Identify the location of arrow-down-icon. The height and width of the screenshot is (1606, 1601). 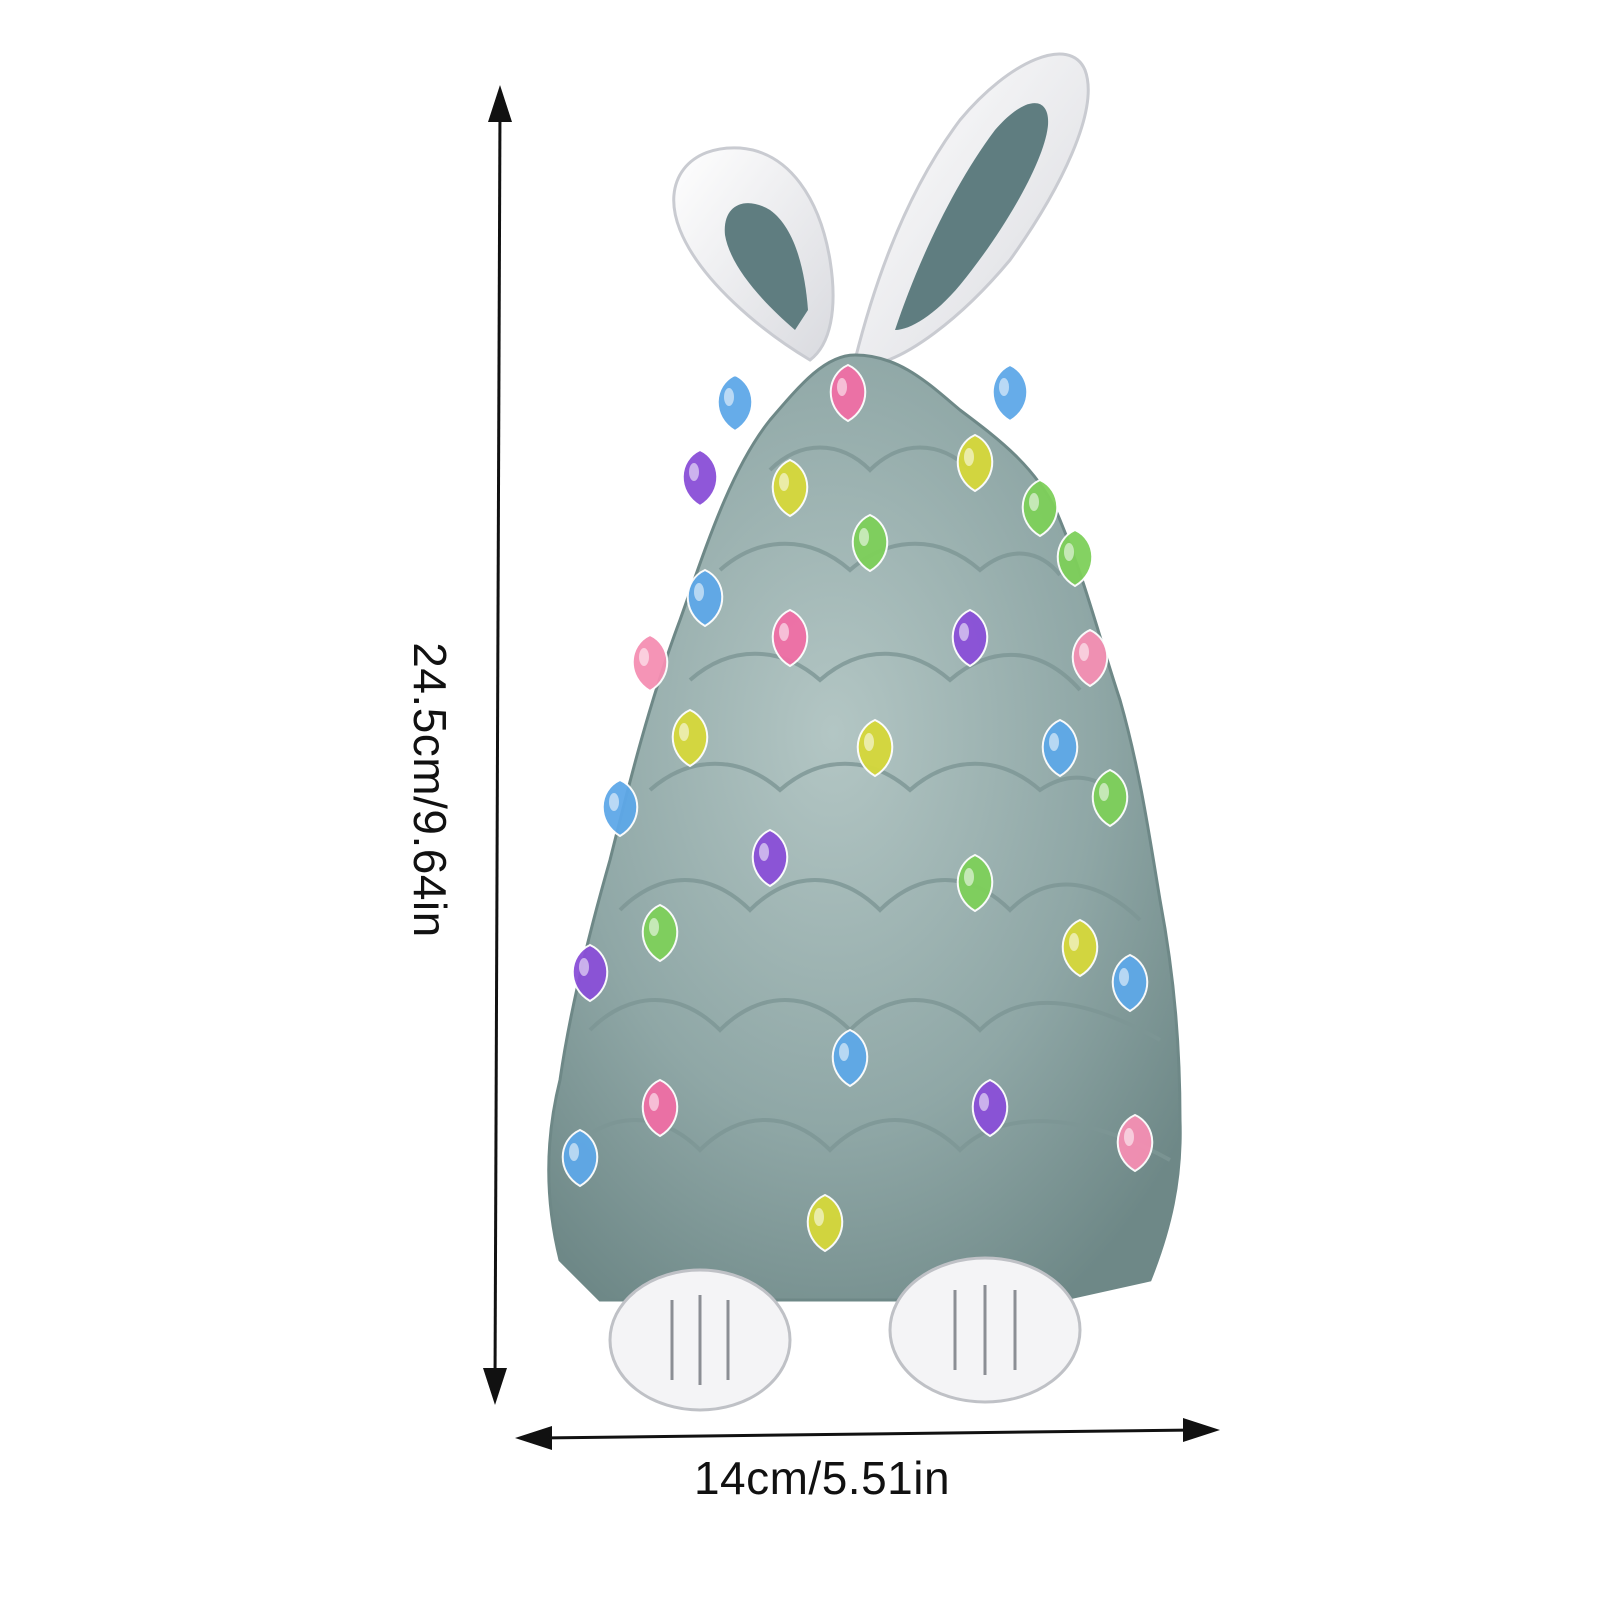
(495, 1386).